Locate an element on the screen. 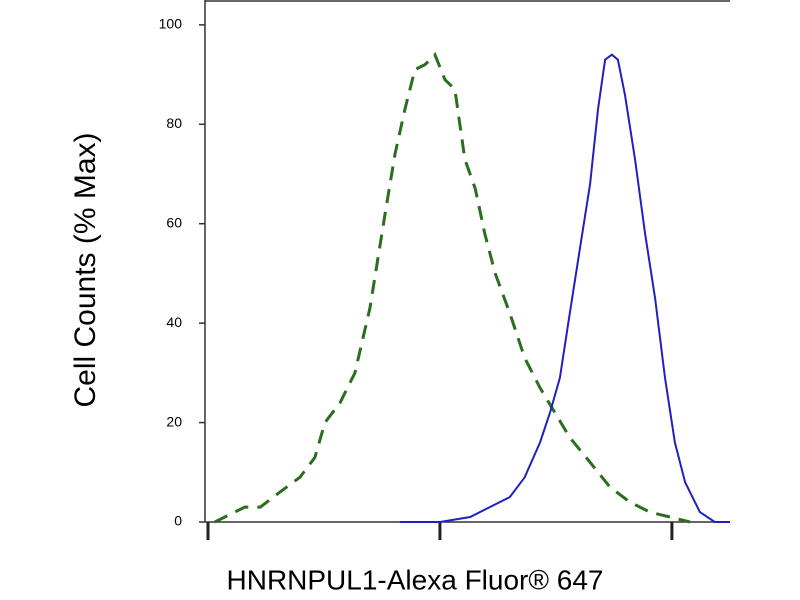 This screenshot has width=800, height=600. y-tick-label: 0 is located at coordinates (178, 521).